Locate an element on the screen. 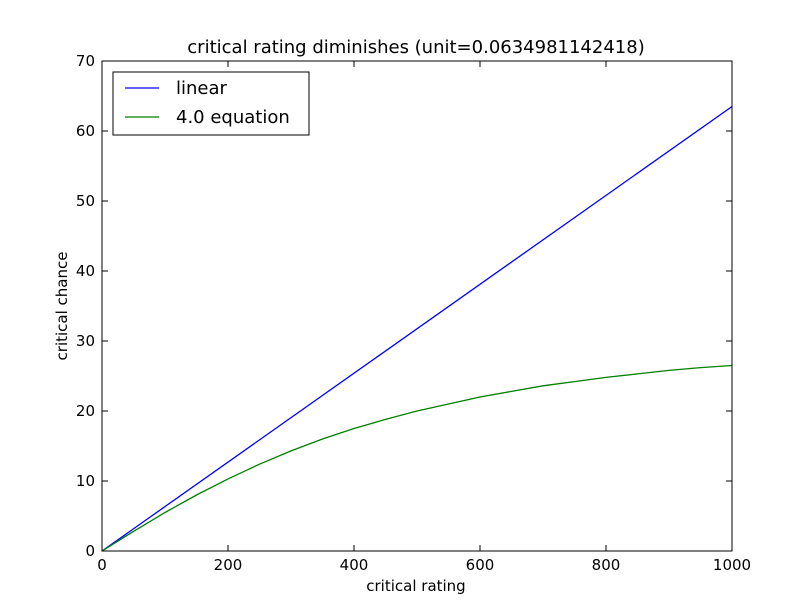 This screenshot has width=812, height=612. y-tick-label: 40 is located at coordinates (85, 271).